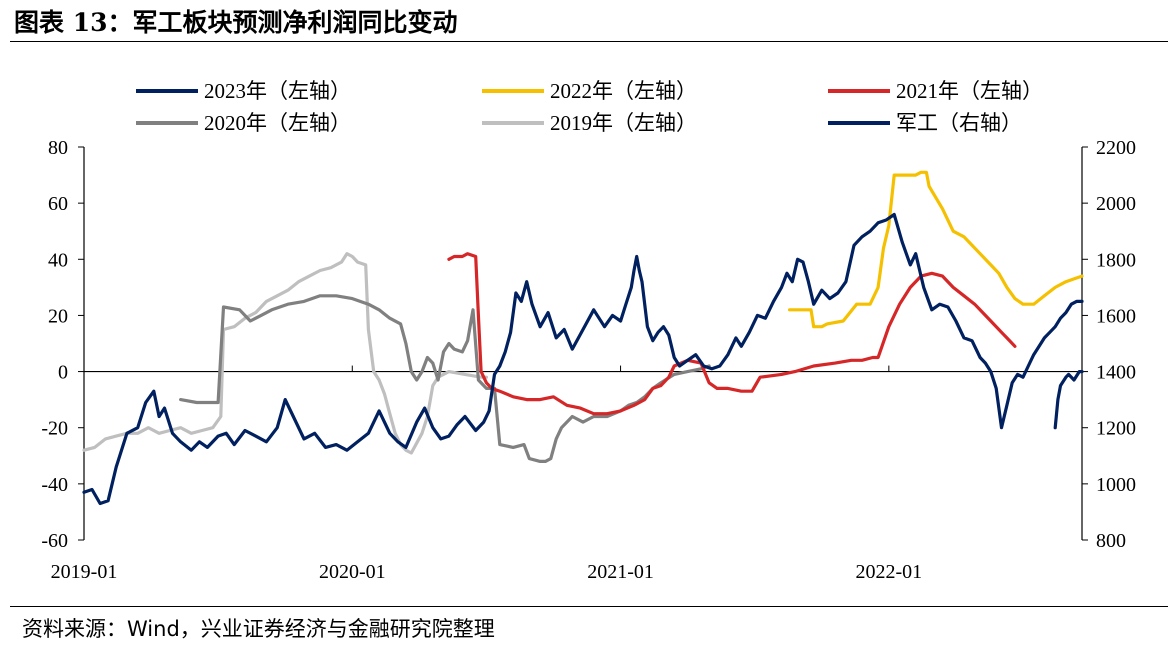 This screenshot has width=1176, height=646. I want to click on left-tick-label: 40, so click(58, 260).